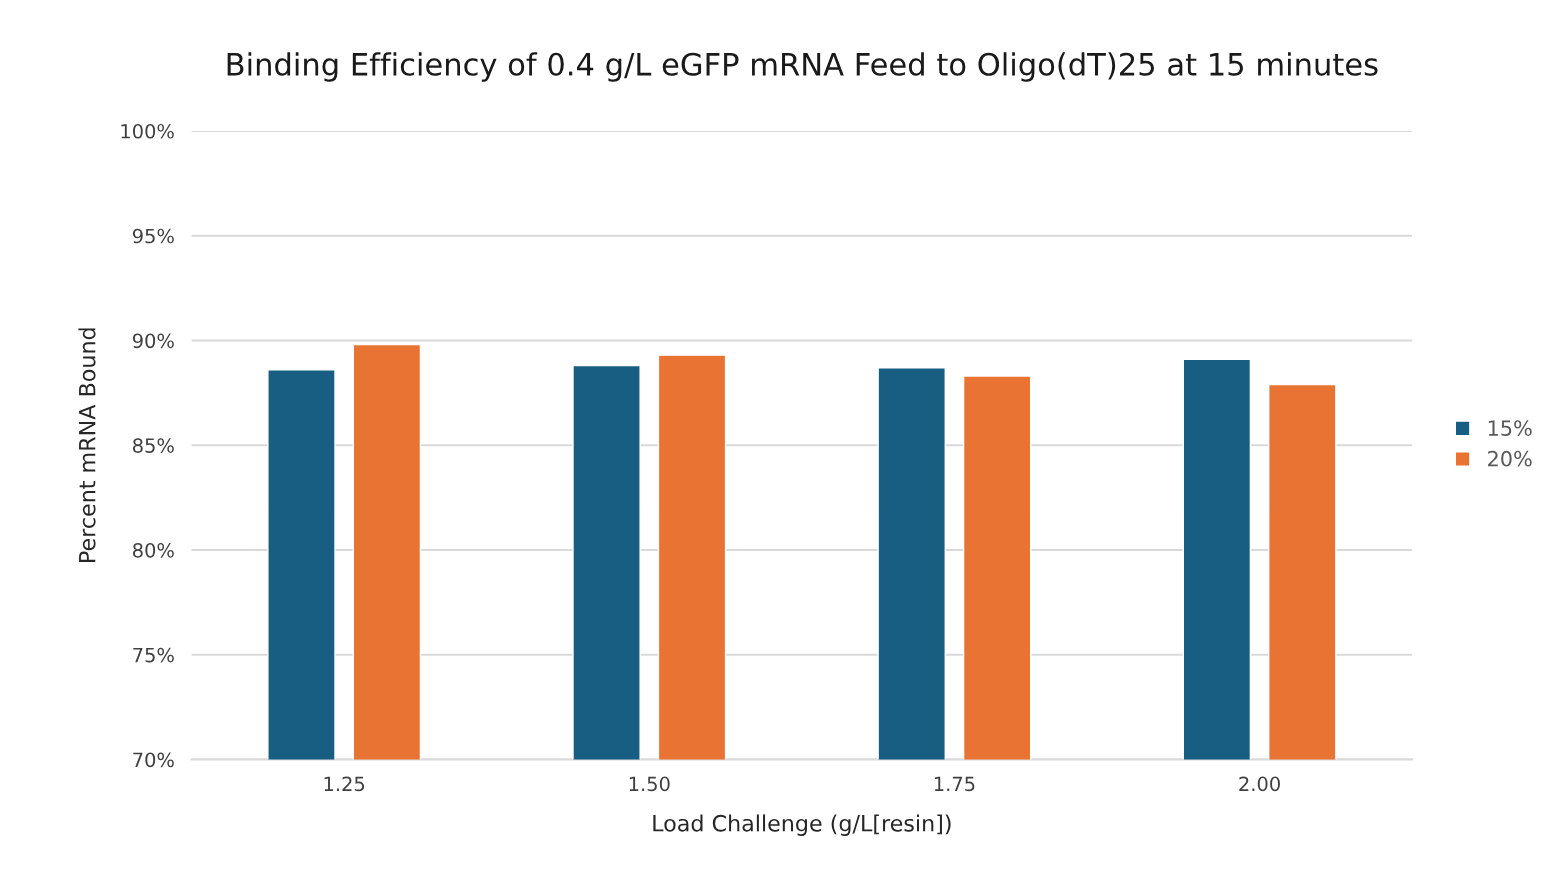 Image resolution: width=1545 pixels, height=873 pixels. What do you see at coordinates (344, 784) in the screenshot?
I see `x-tick-label: 1.25` at bounding box center [344, 784].